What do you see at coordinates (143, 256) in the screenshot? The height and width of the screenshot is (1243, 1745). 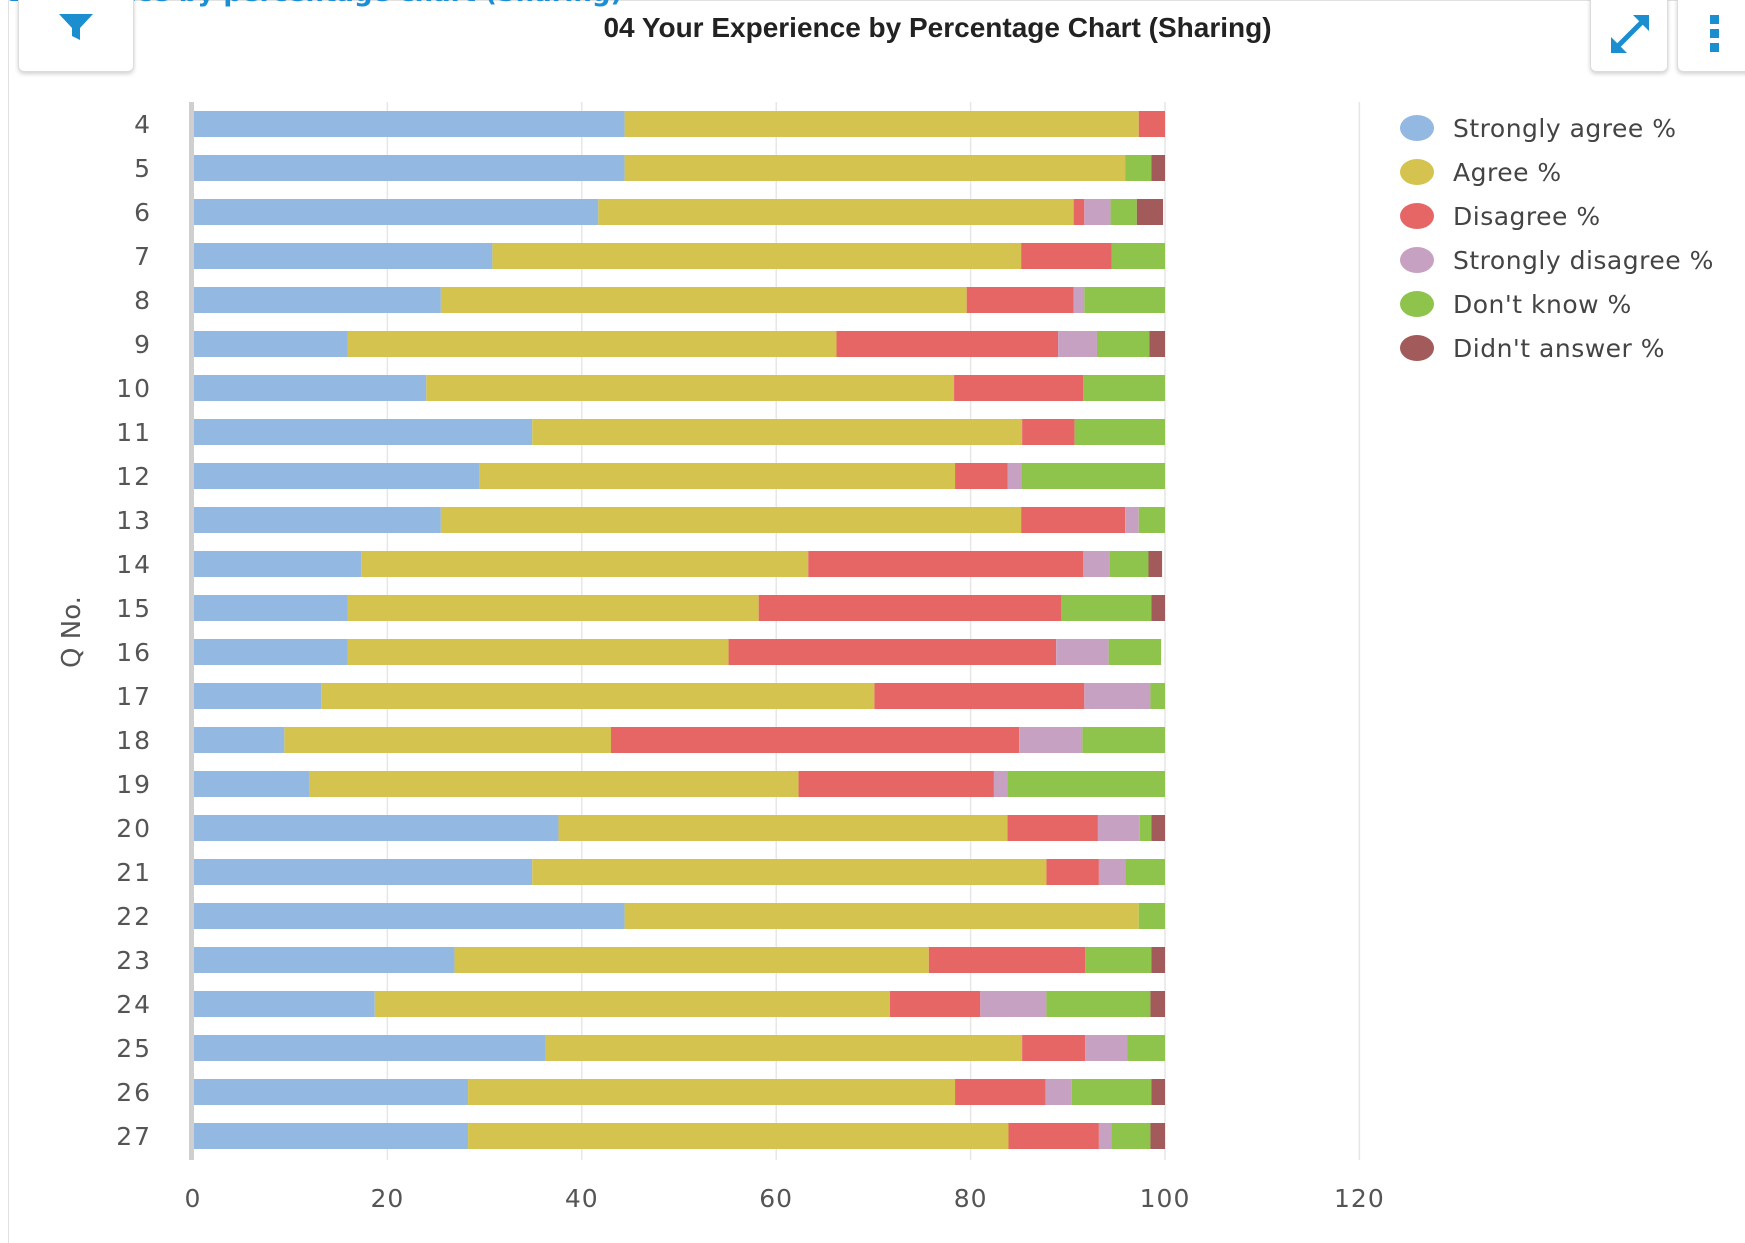 I see `y-tick-label: 7` at bounding box center [143, 256].